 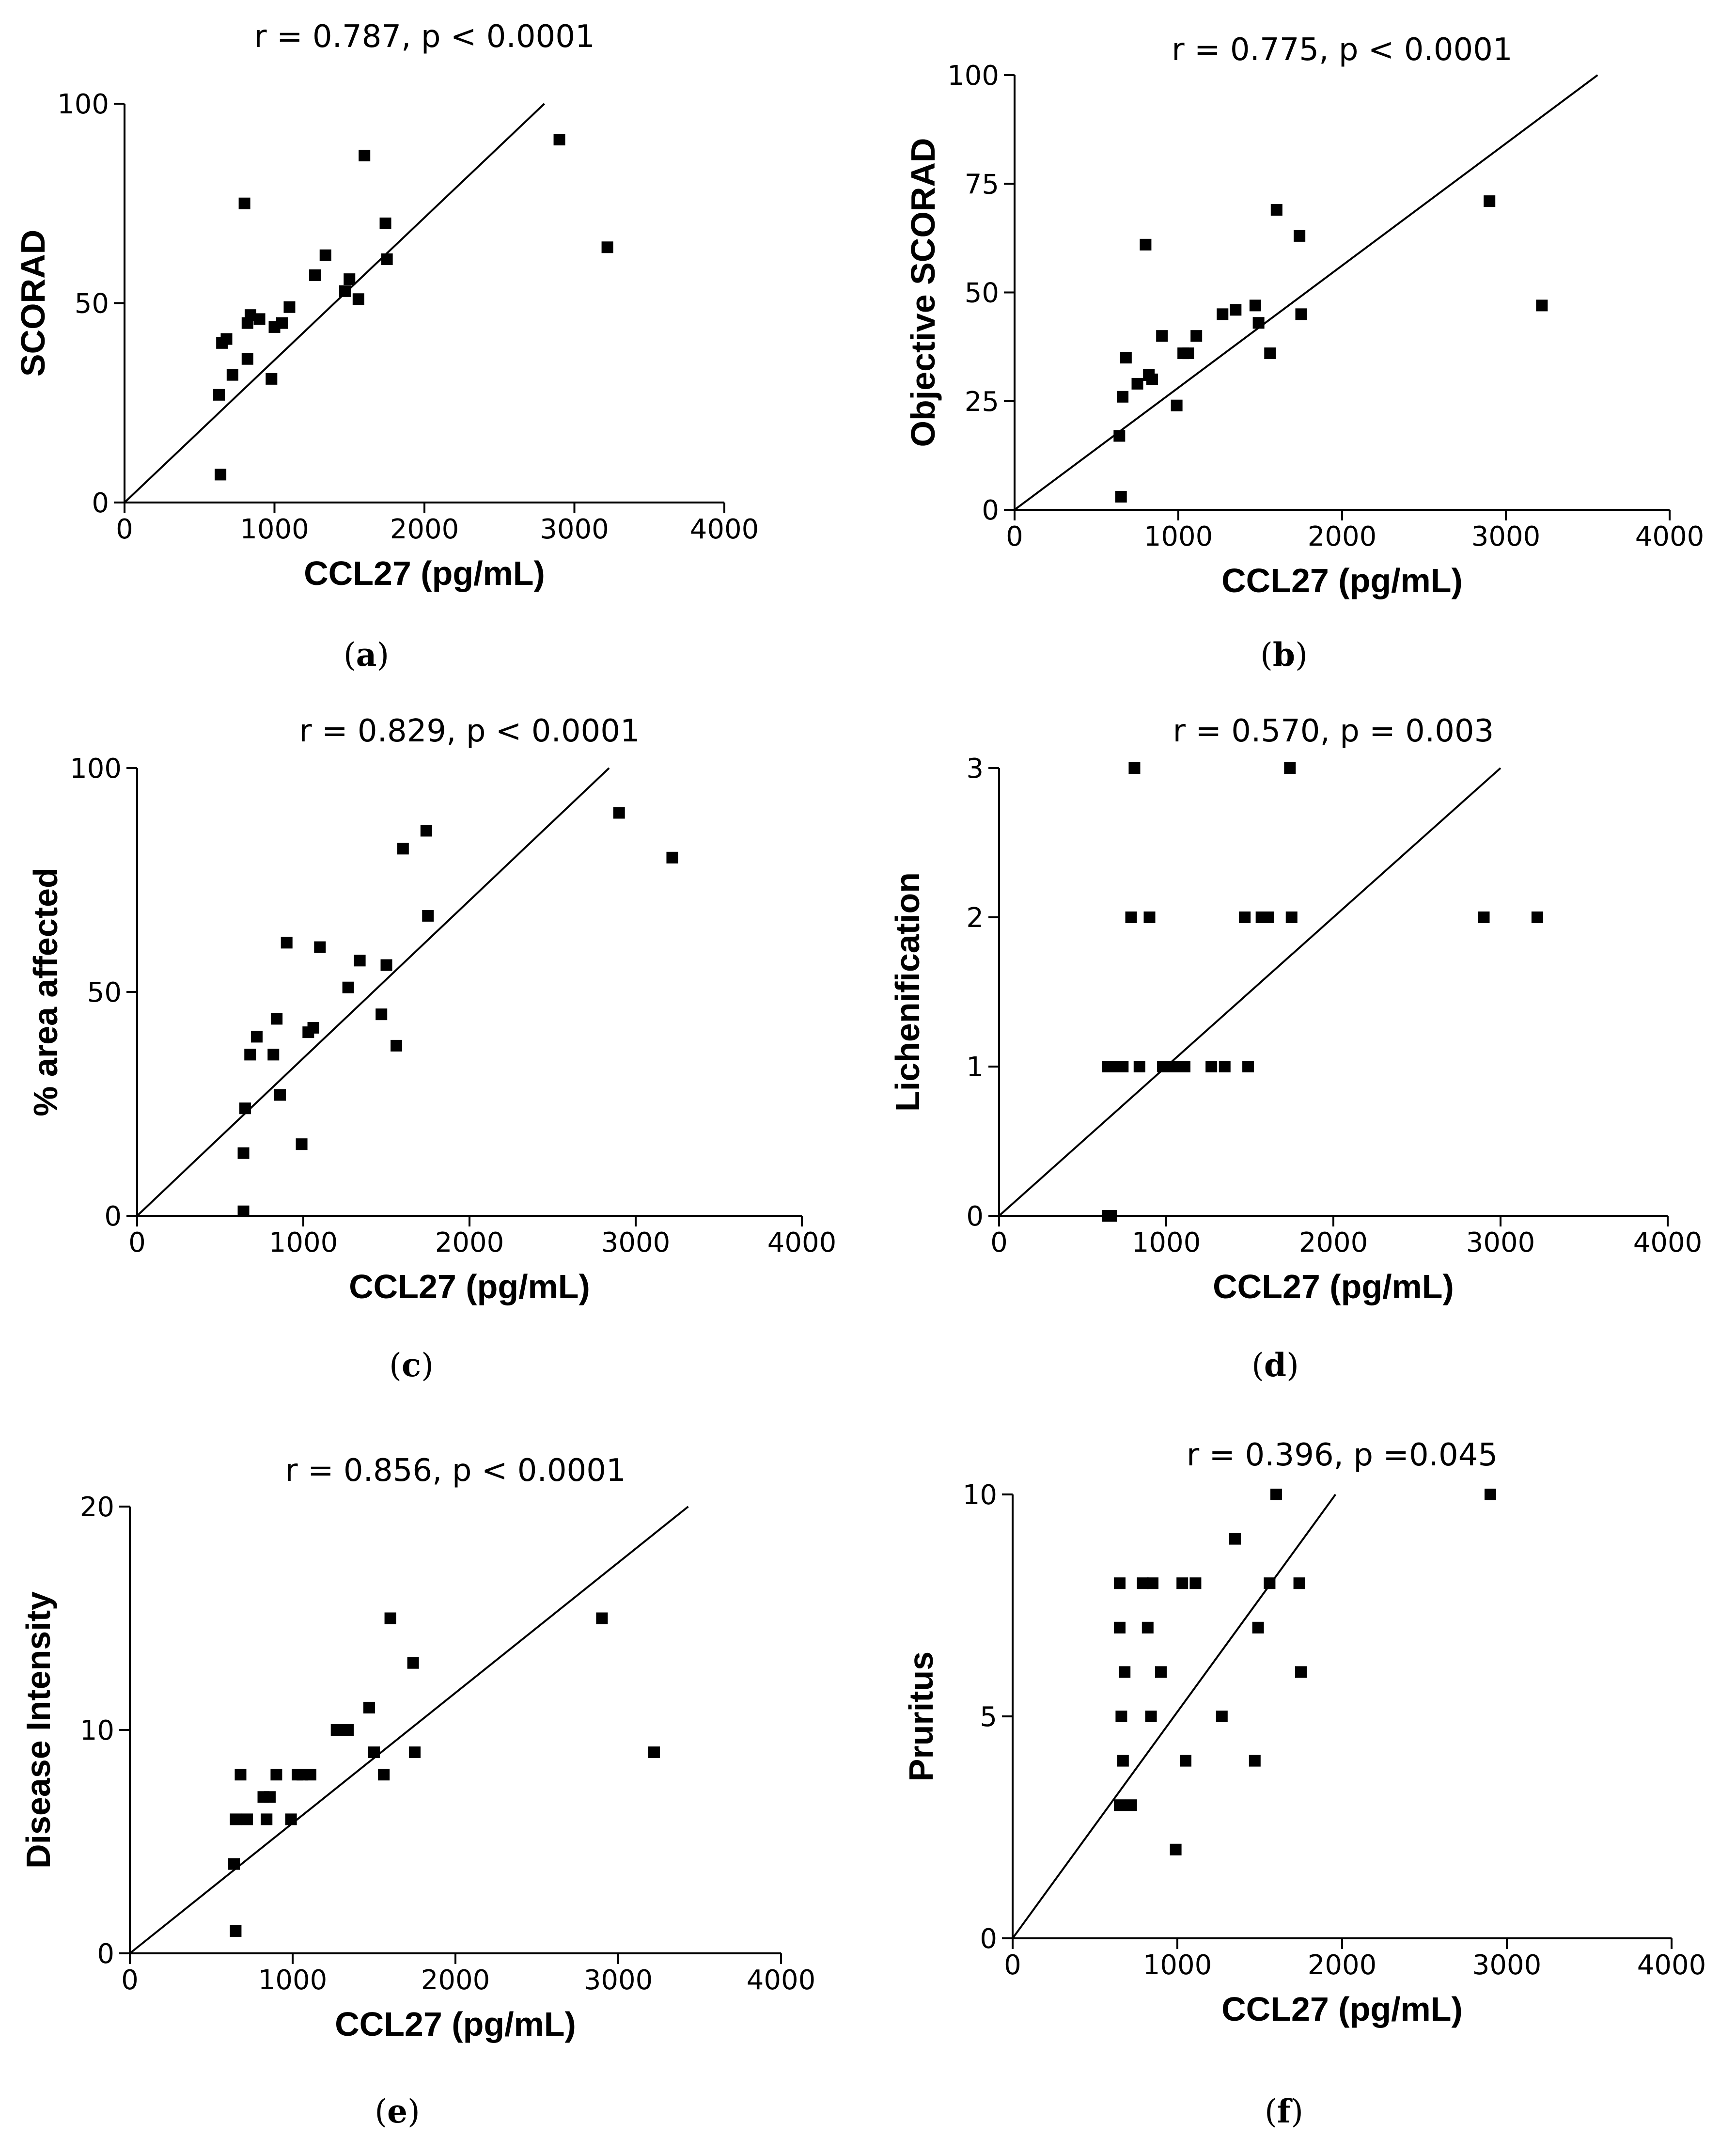 I want to click on caption-open: (, so click(x=1257, y=1365).